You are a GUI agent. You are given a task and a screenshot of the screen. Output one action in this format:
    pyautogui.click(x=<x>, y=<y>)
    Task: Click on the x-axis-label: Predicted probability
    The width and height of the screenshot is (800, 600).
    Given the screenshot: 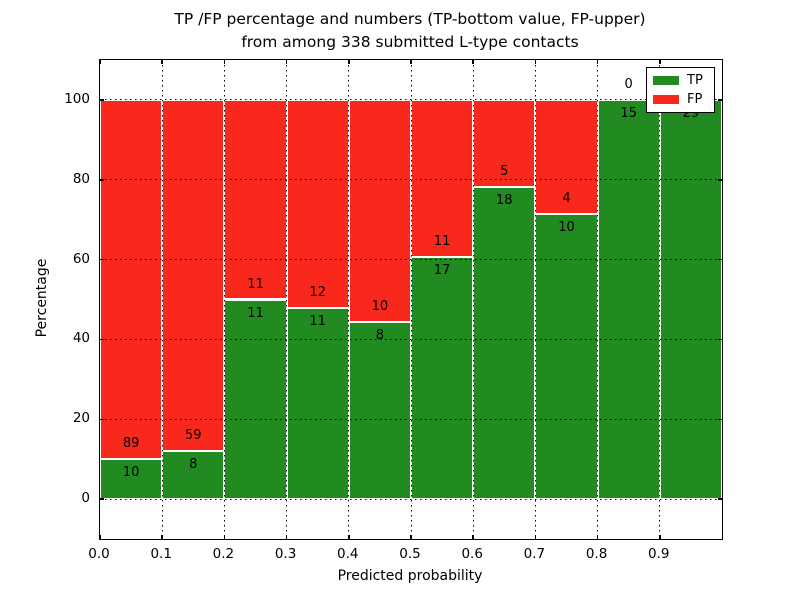 What is the action you would take?
    pyautogui.click(x=410, y=576)
    